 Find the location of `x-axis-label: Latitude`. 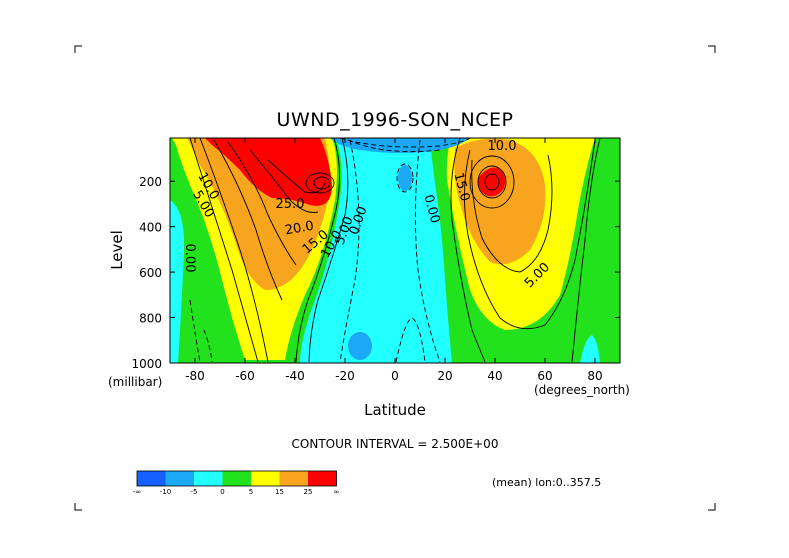

x-axis-label: Latitude is located at coordinates (395, 410).